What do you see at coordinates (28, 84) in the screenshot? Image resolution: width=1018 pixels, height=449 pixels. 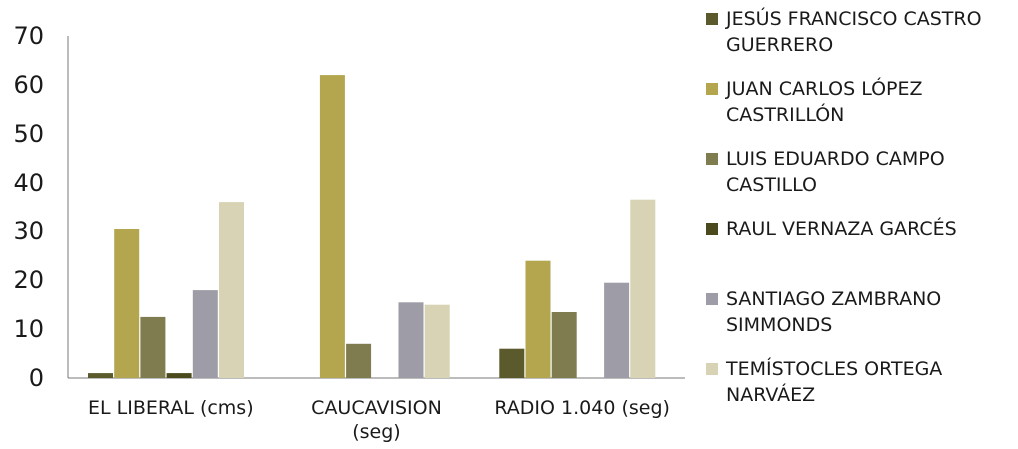 I see `y-tick-label: 60` at bounding box center [28, 84].